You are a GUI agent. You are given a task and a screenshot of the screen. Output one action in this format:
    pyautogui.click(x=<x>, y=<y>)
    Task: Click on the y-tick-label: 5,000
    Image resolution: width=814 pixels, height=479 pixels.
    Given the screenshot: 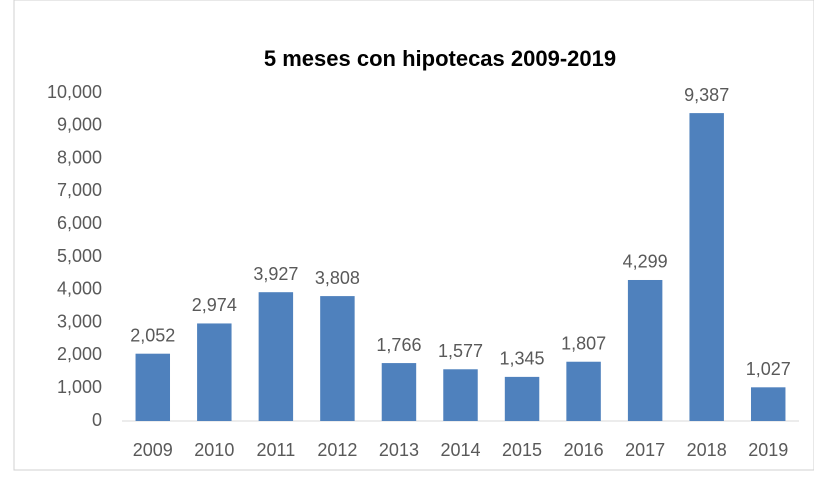 What is the action you would take?
    pyautogui.click(x=79, y=256)
    